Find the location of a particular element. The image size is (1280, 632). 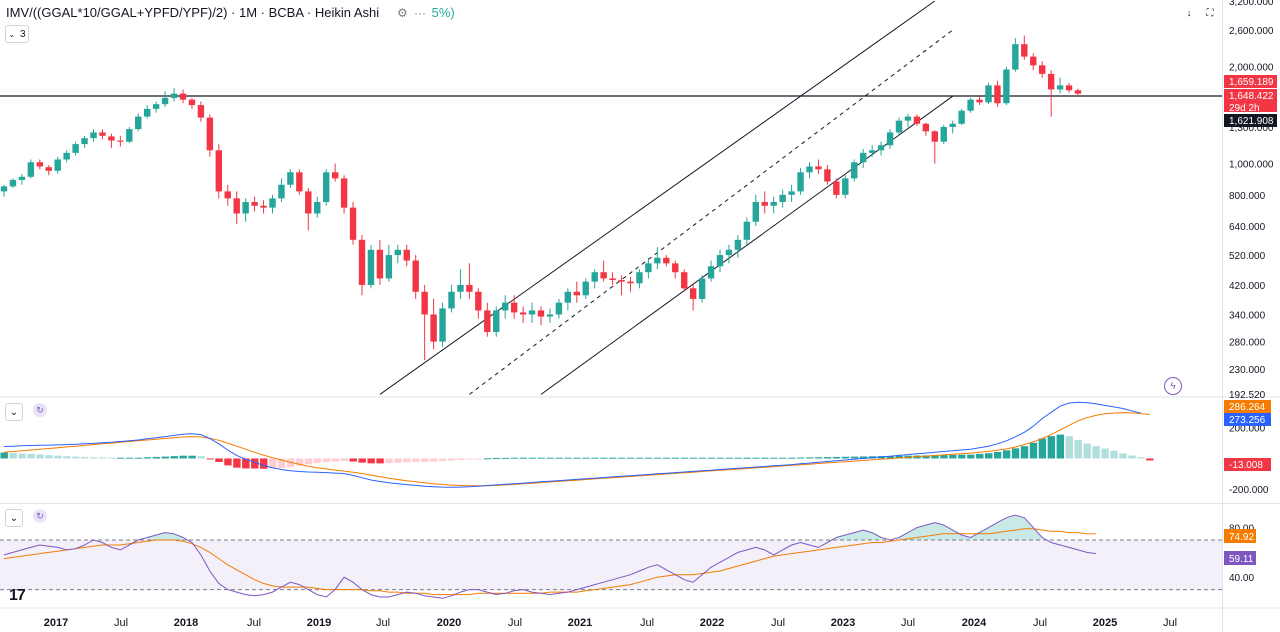

lightning-icon: ϟ is located at coordinates (1173, 386).